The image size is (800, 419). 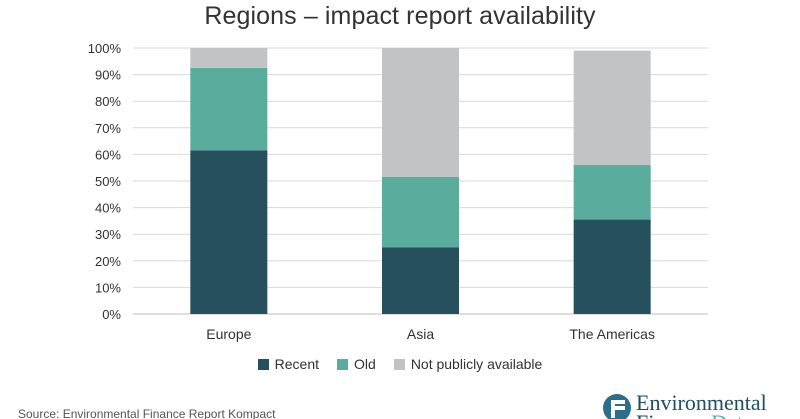 What do you see at coordinates (108, 234) in the screenshot?
I see `y-tick-label: 30%` at bounding box center [108, 234].